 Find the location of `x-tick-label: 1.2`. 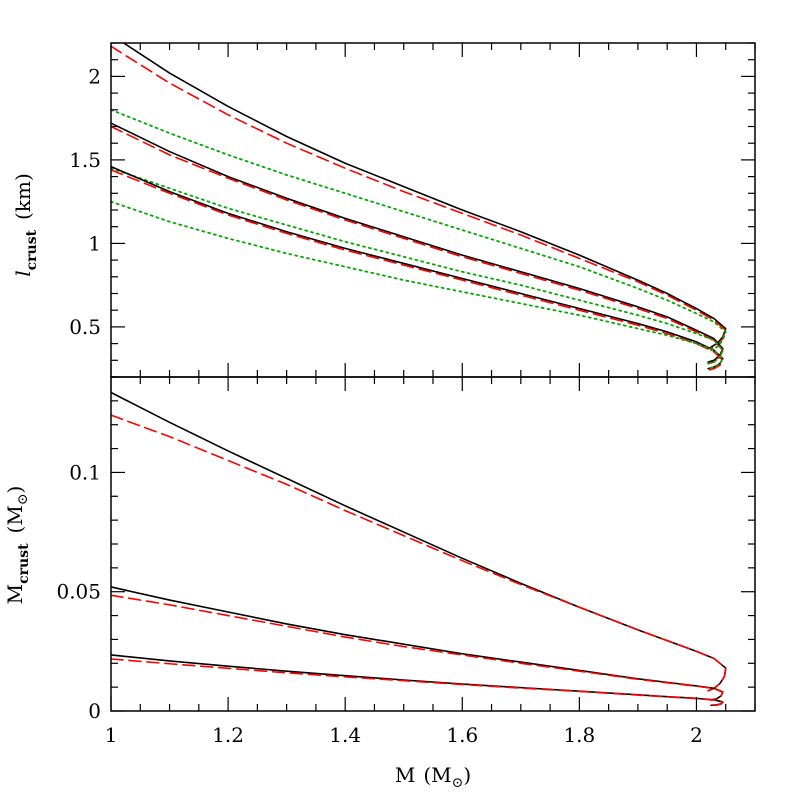

x-tick-label: 1.2 is located at coordinates (228, 735).